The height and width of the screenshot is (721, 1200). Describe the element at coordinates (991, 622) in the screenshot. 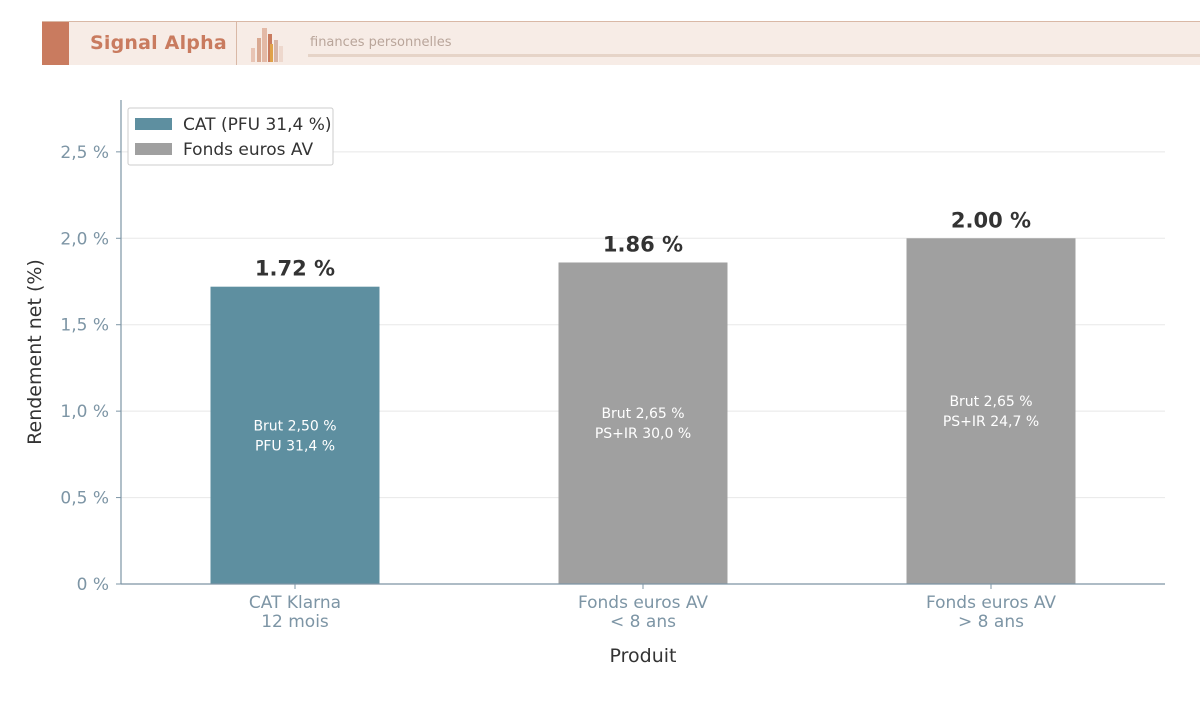

I see `x-tick-label: > 8 ans` at that location.